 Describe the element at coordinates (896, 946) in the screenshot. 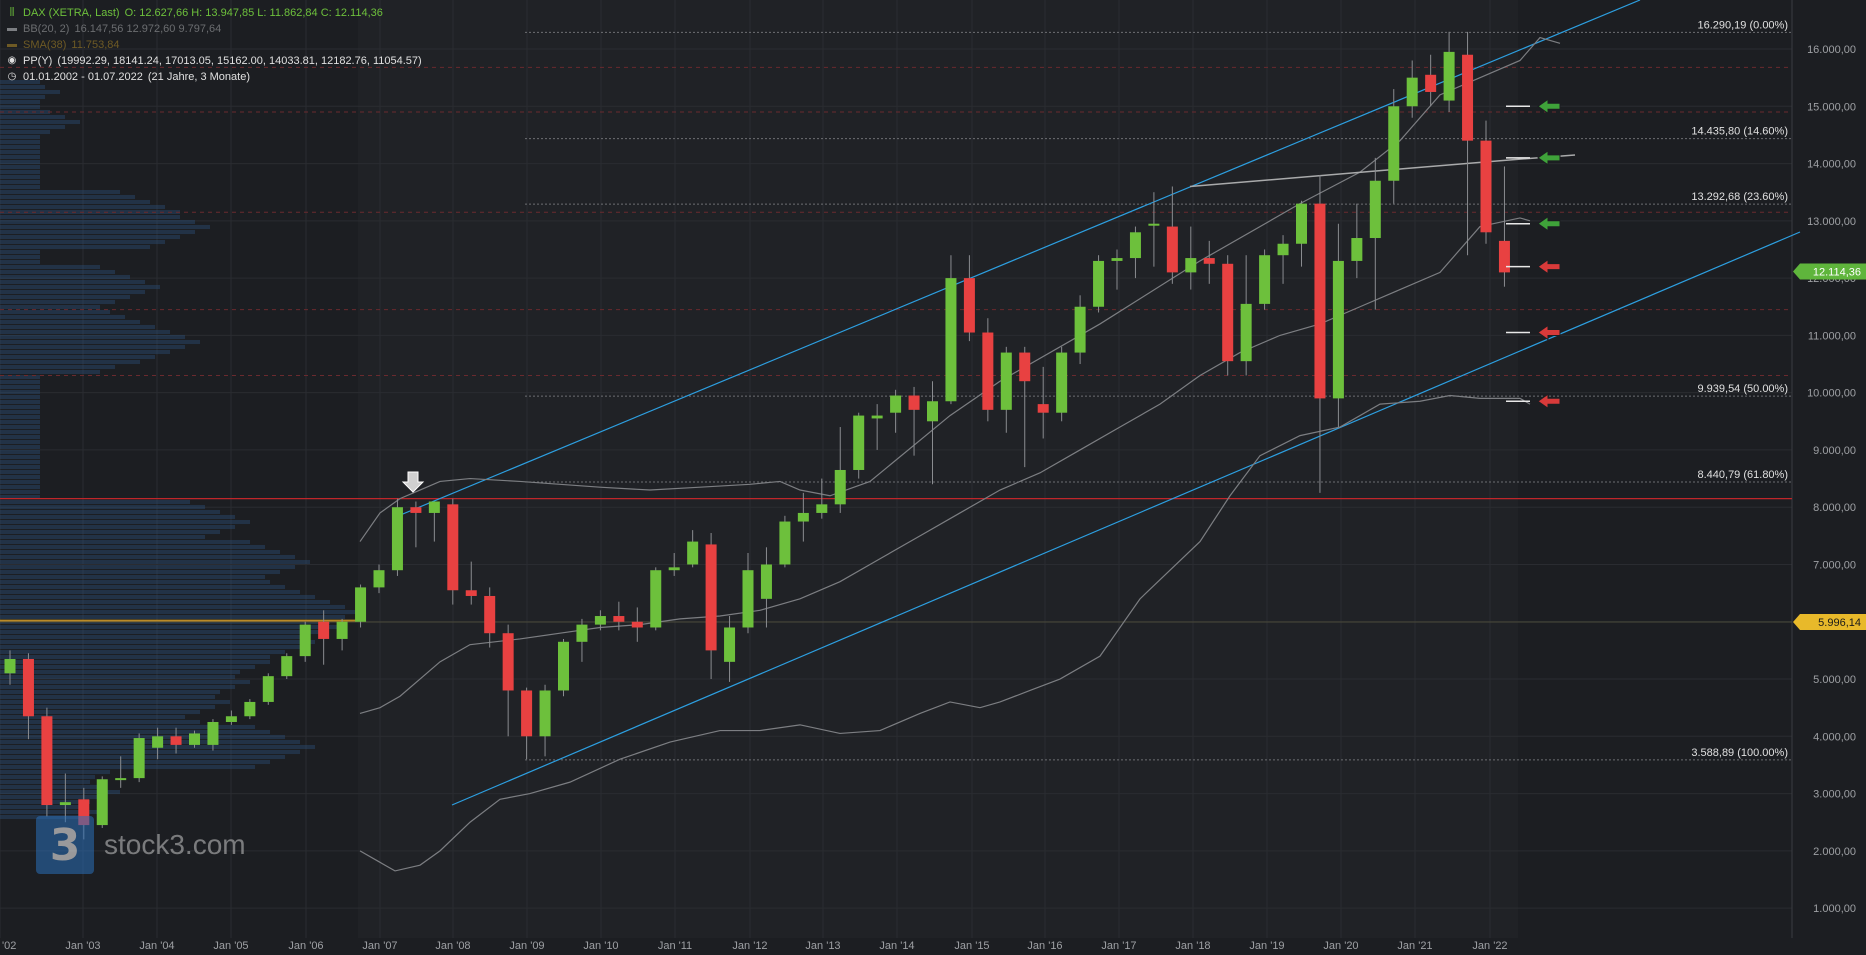

I see `x-tick-label: Jan '14` at that location.